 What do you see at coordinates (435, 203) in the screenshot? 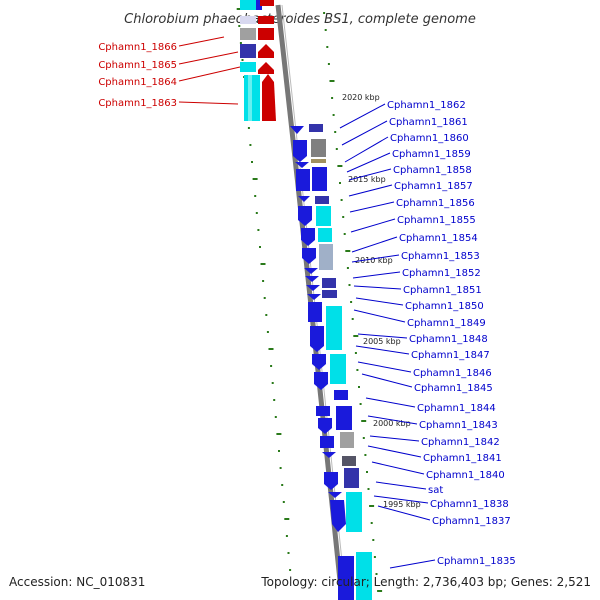
I see `gene-label-right: Cphamn1_1856` at bounding box center [435, 203].